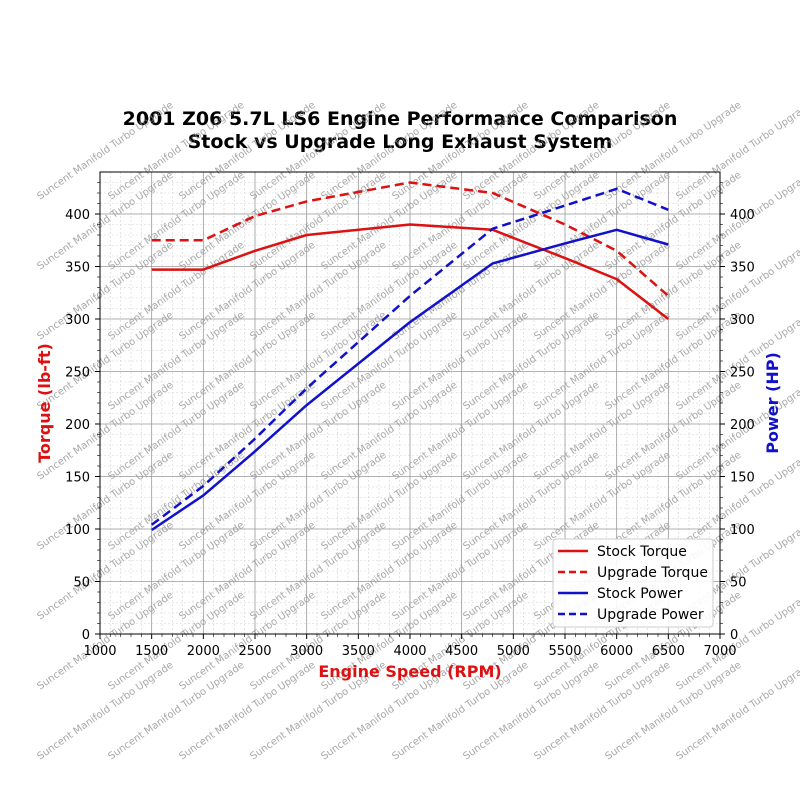 The width and height of the screenshot is (800, 800). Describe the element at coordinates (77, 425) in the screenshot. I see `left-tick-label: 200` at that location.